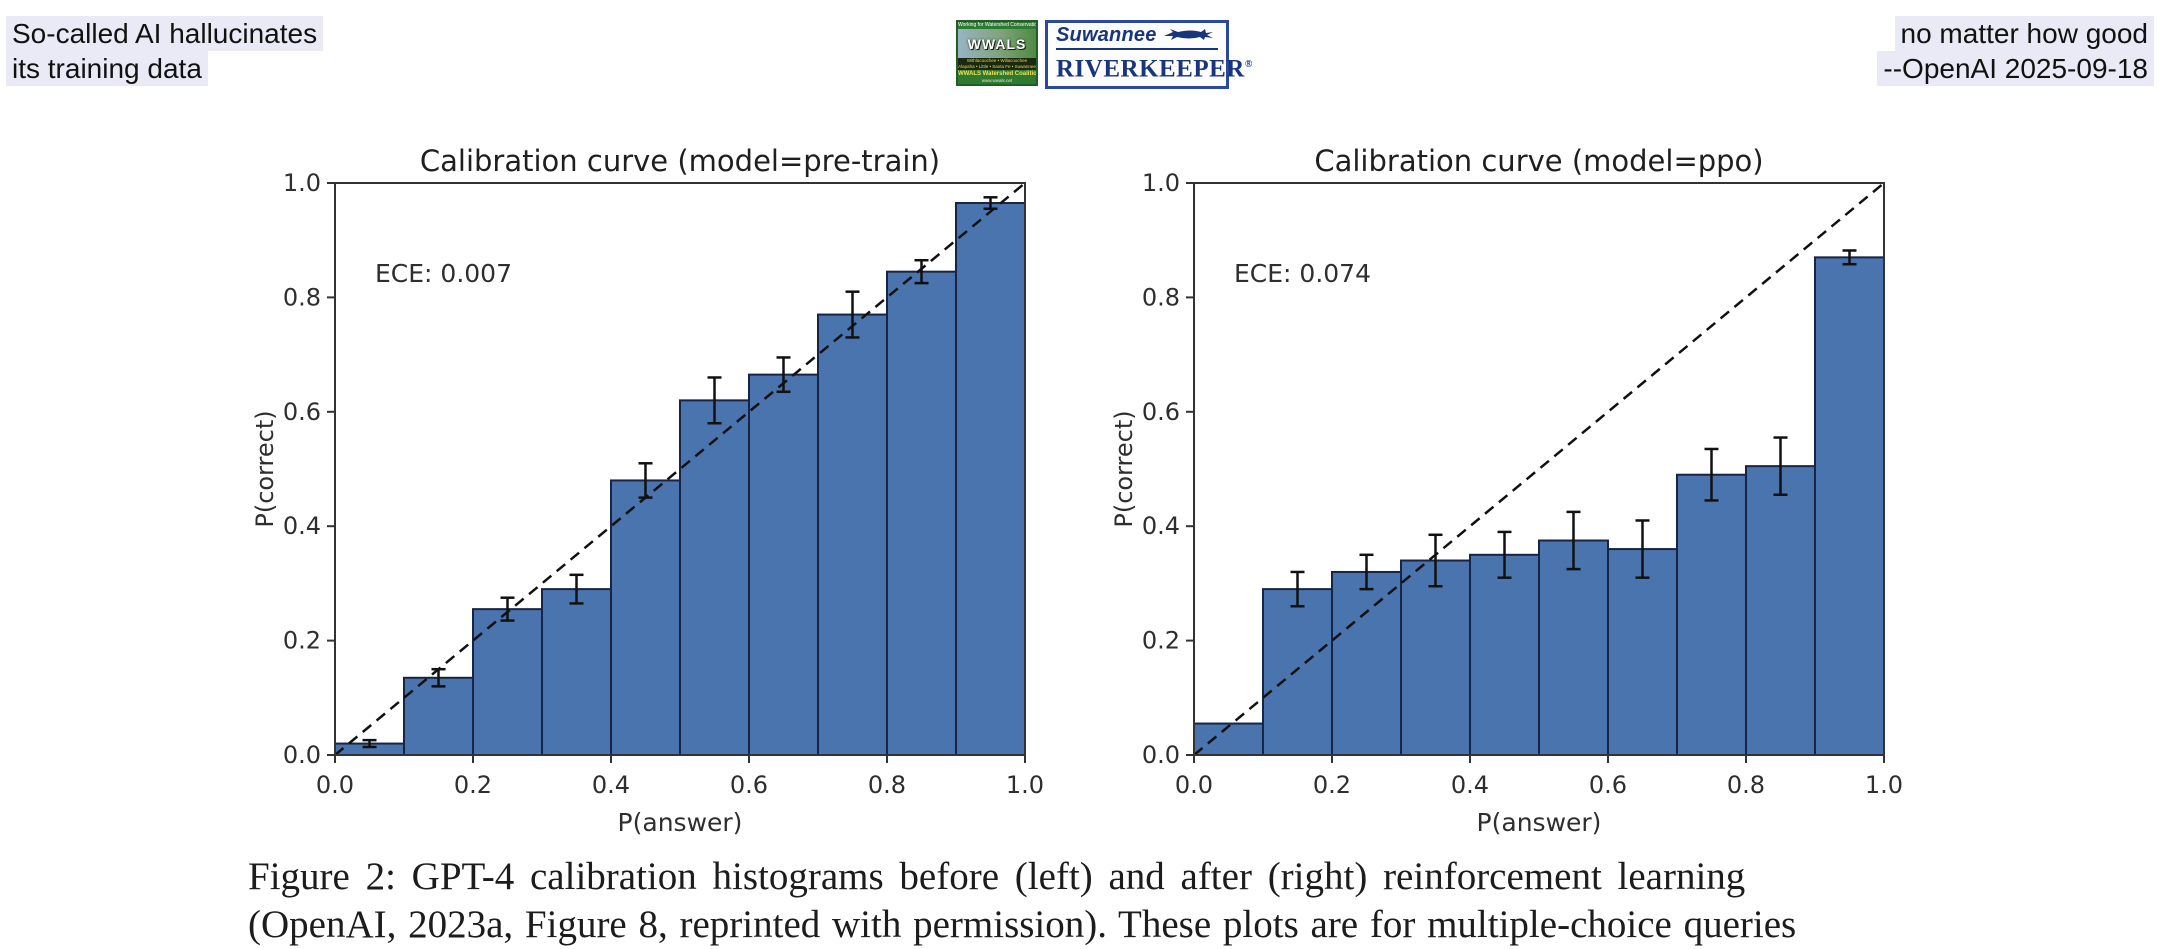 This screenshot has height=949, width=2160. I want to click on wwals-footer: WWALS Watershed Coalition www.wwals.net, so click(997, 77).